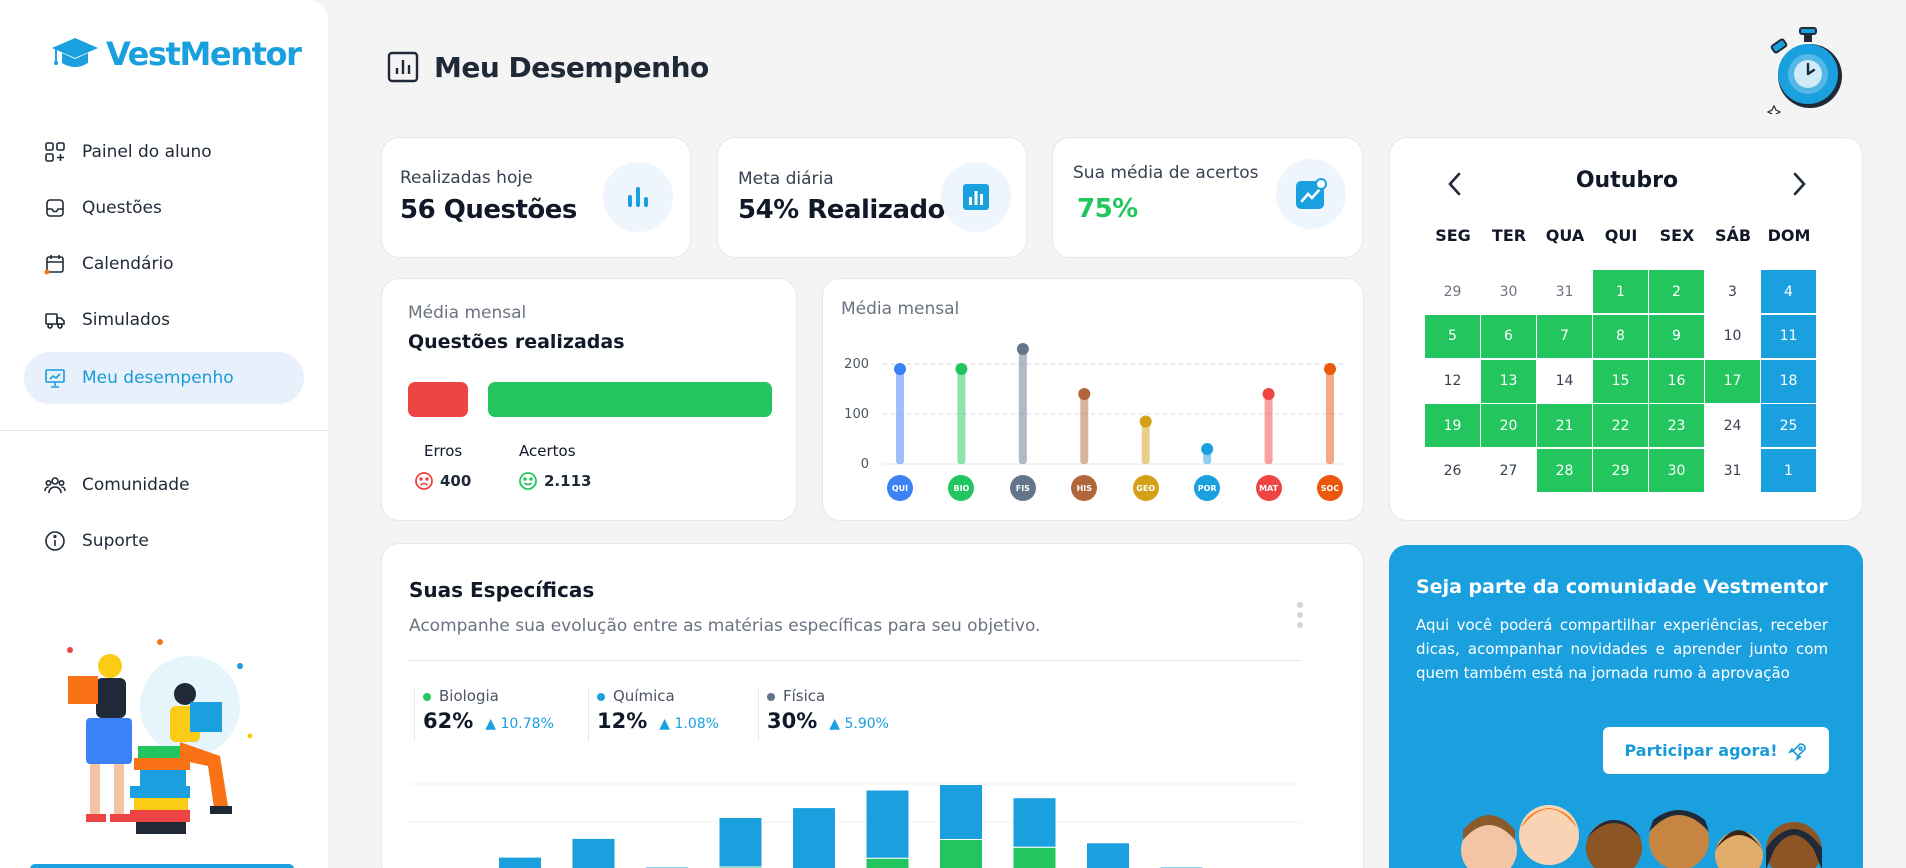 The height and width of the screenshot is (868, 1906). I want to click on calendar-day: 27, so click(1509, 471).